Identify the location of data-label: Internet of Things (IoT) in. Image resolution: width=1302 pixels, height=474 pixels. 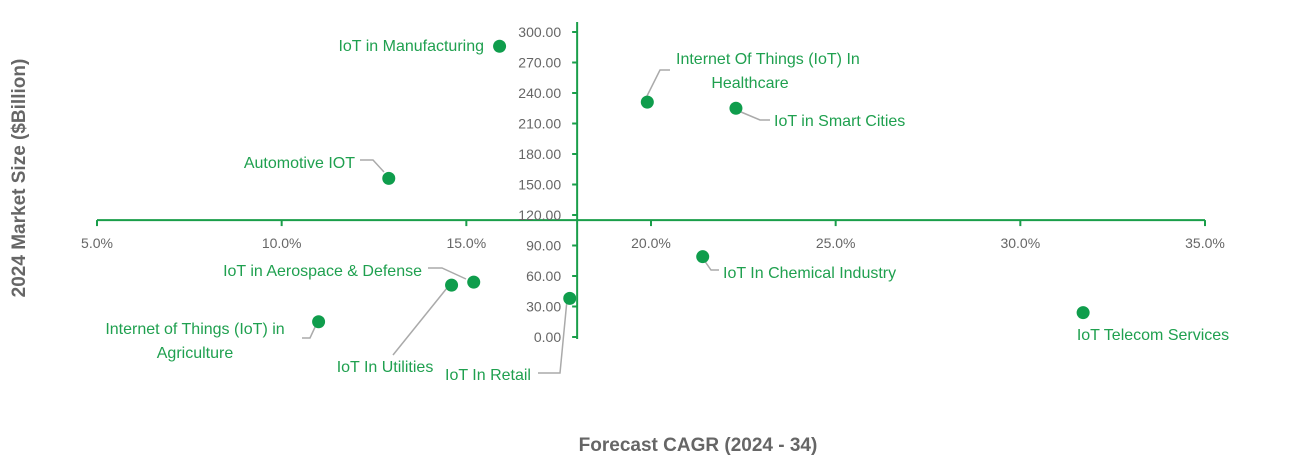
(194, 329).